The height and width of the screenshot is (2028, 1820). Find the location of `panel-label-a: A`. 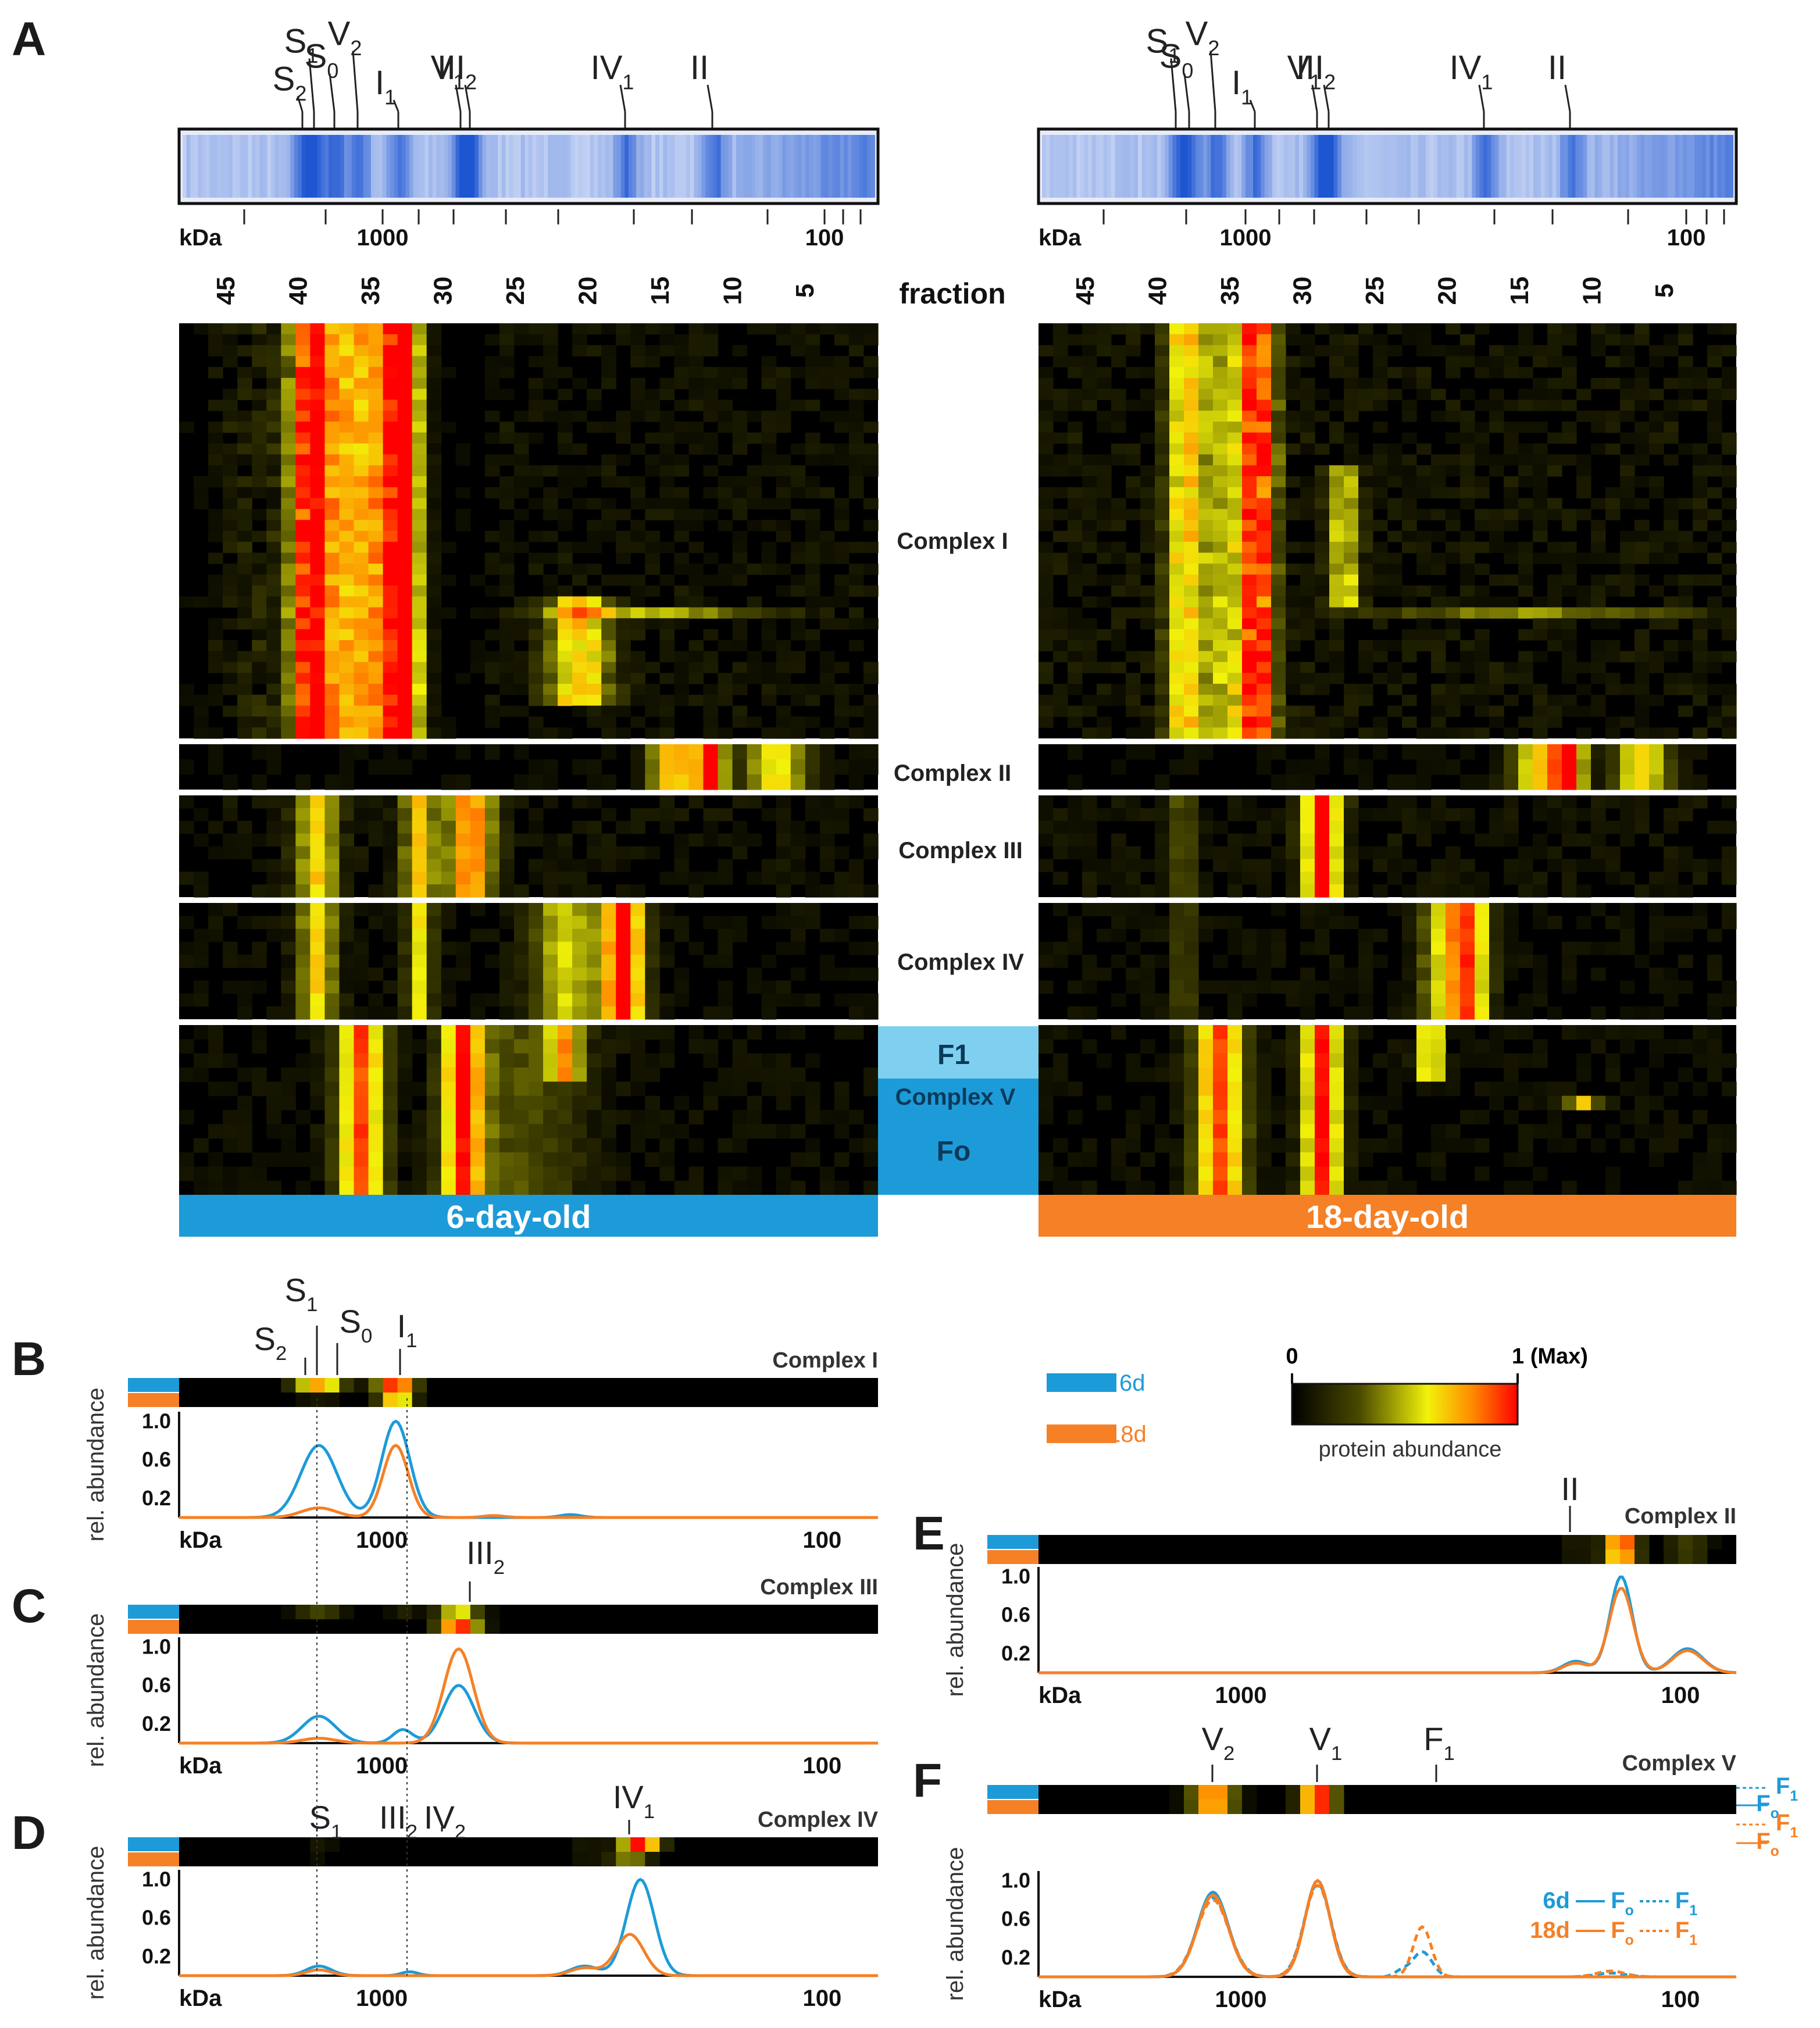

panel-label-a: A is located at coordinates (29, 39).